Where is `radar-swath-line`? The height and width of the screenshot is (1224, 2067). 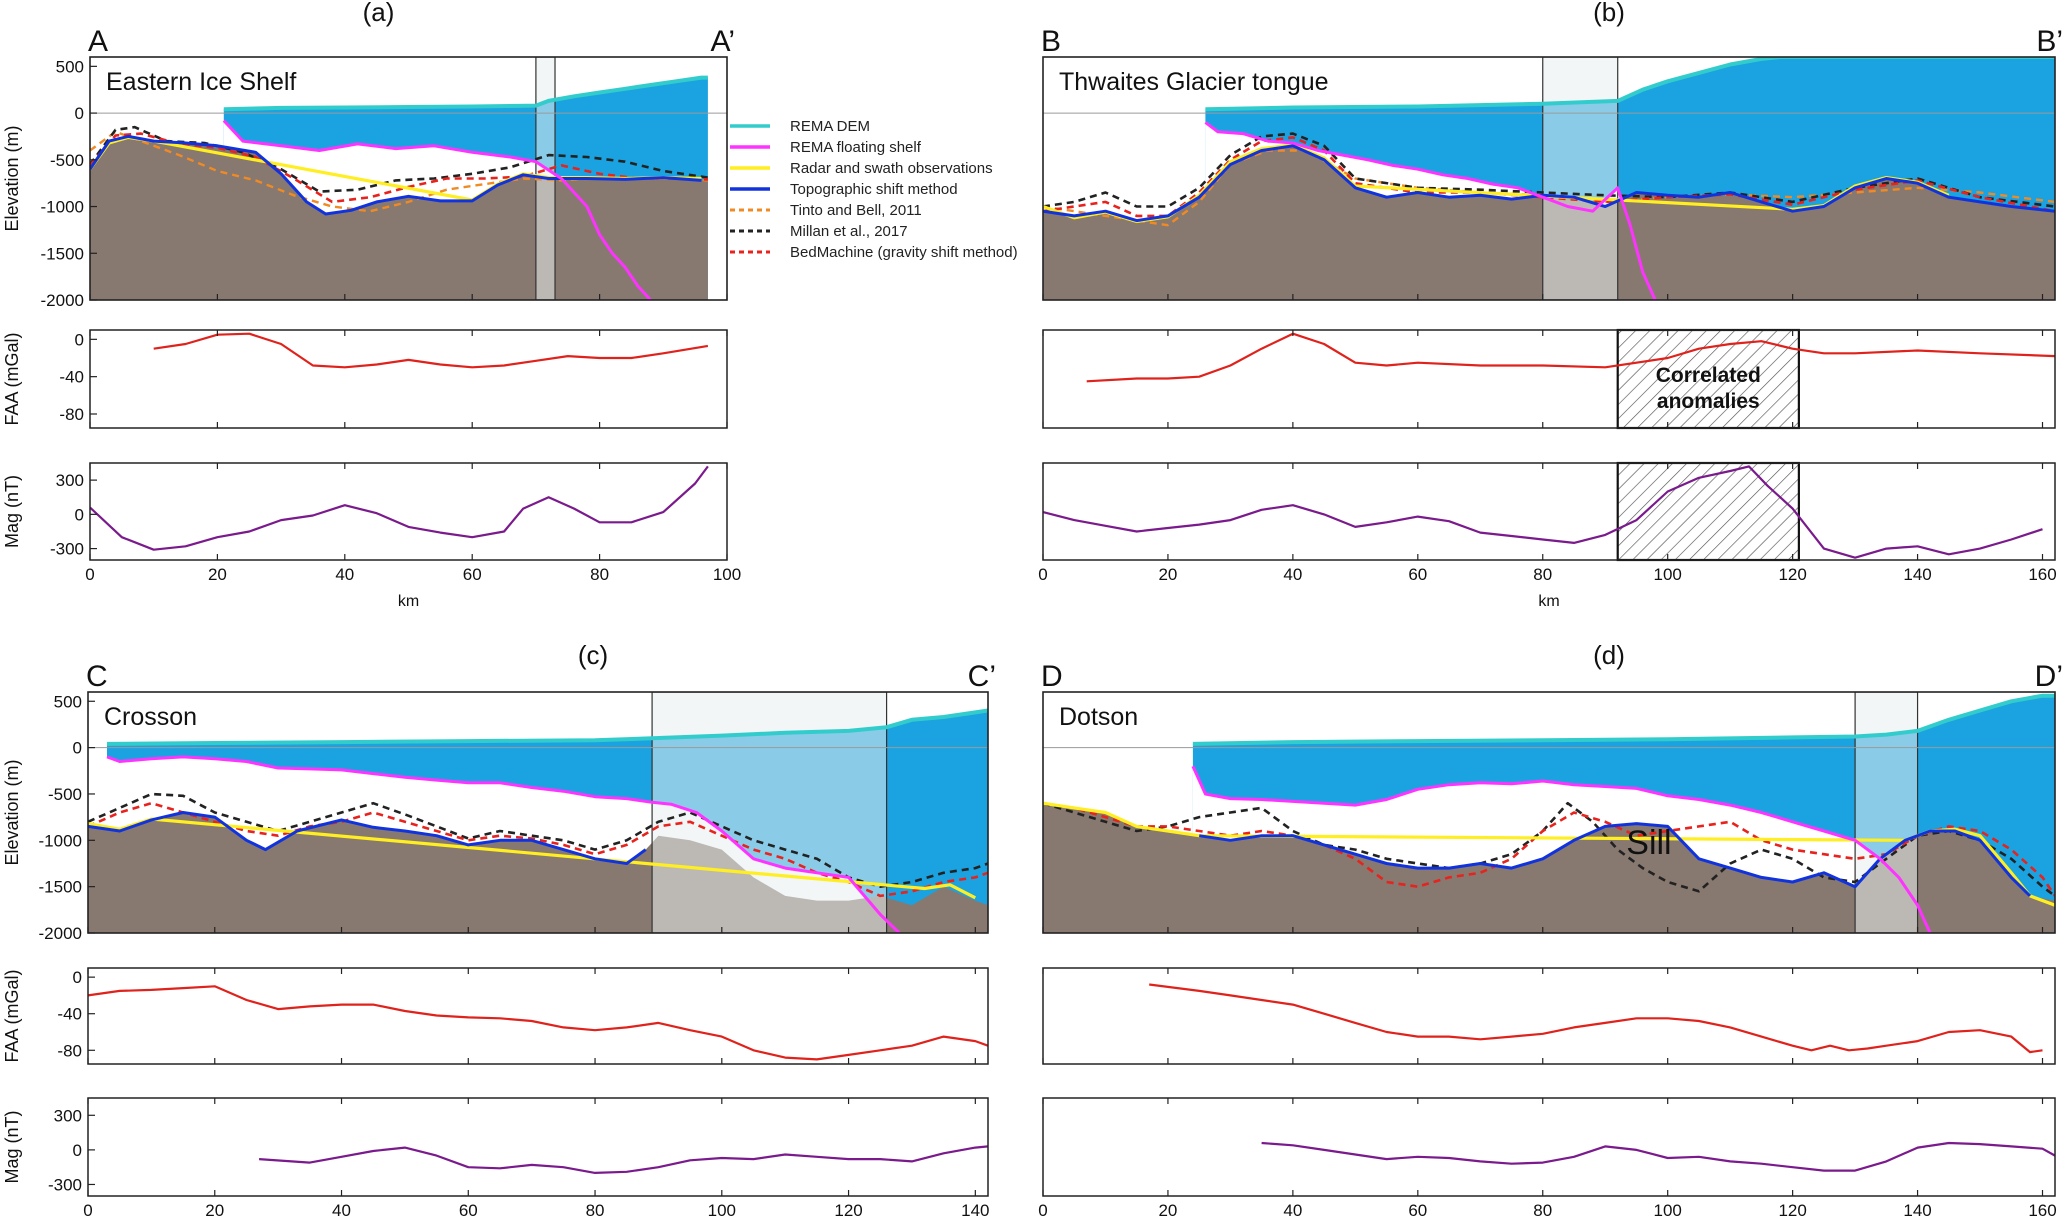 radar-swath-line is located at coordinates (532, 858).